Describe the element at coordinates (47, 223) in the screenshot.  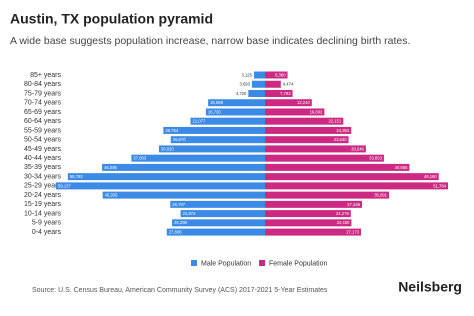
I see `y-tick-label: 5-9 years` at that location.